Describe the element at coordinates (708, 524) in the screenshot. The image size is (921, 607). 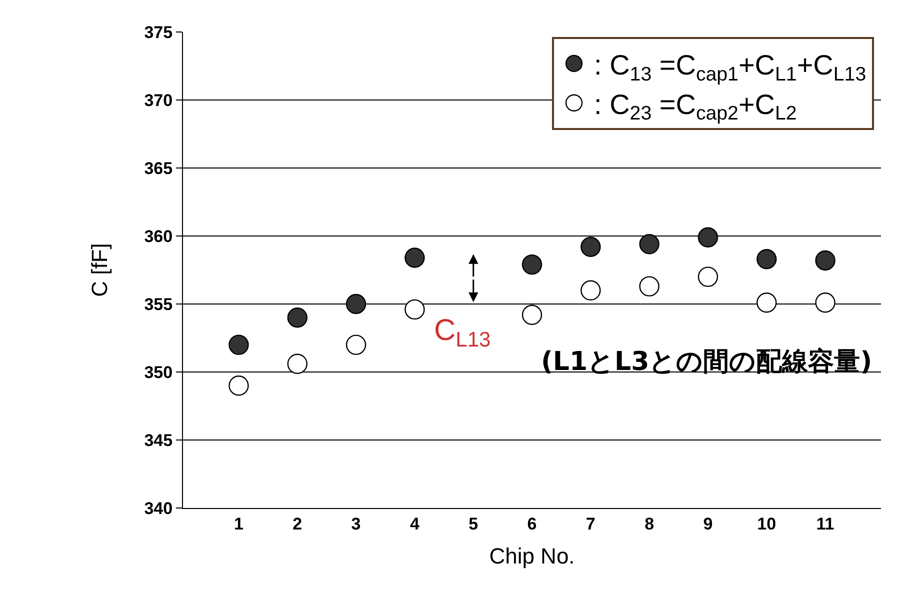
I see `x-tick-label: 9` at that location.